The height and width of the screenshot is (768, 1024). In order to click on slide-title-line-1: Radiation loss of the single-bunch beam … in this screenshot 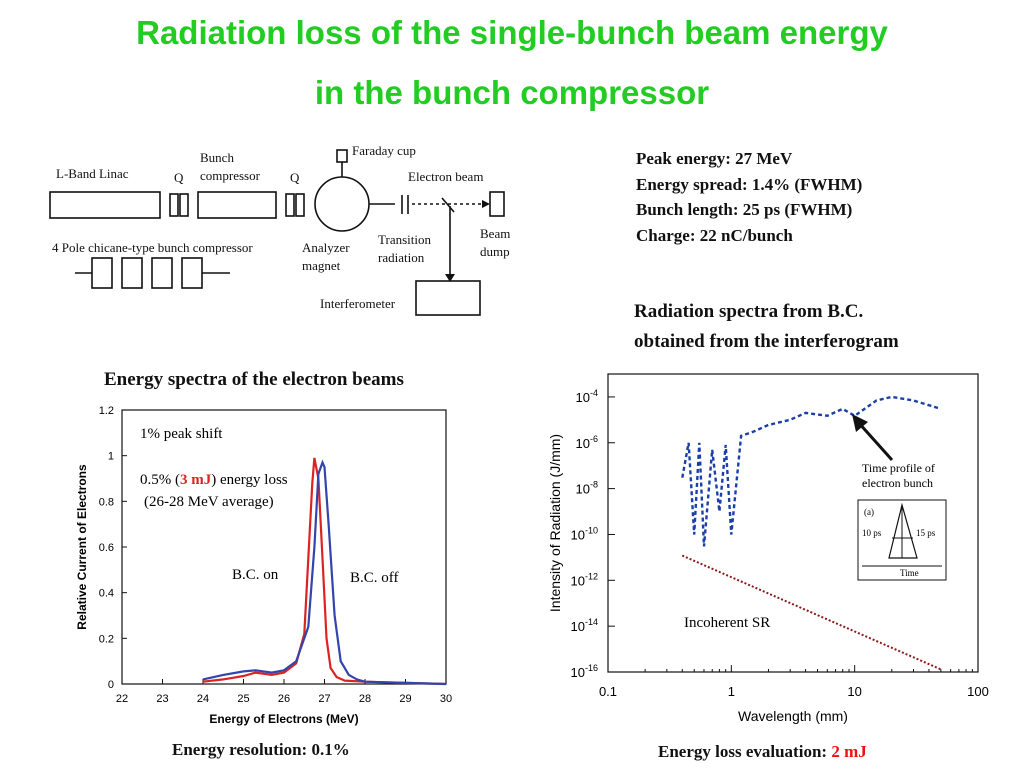, I will do `click(512, 32)`.